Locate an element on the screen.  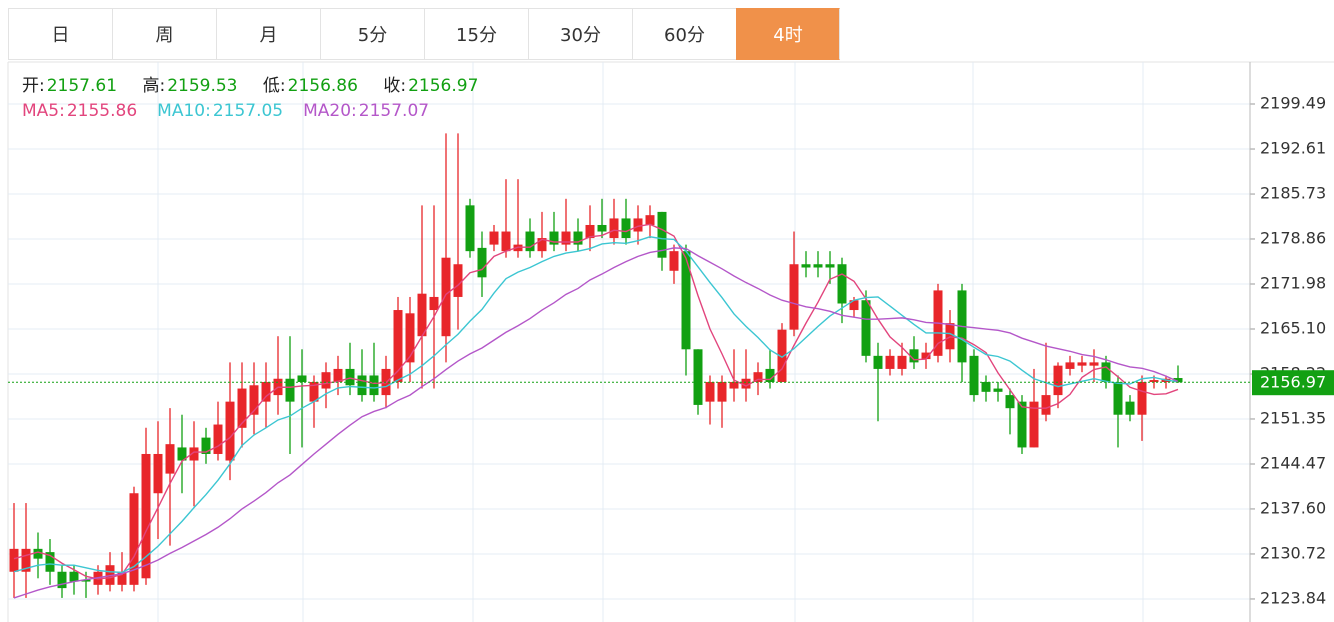
legend-label: MA10: is located at coordinates (184, 111).